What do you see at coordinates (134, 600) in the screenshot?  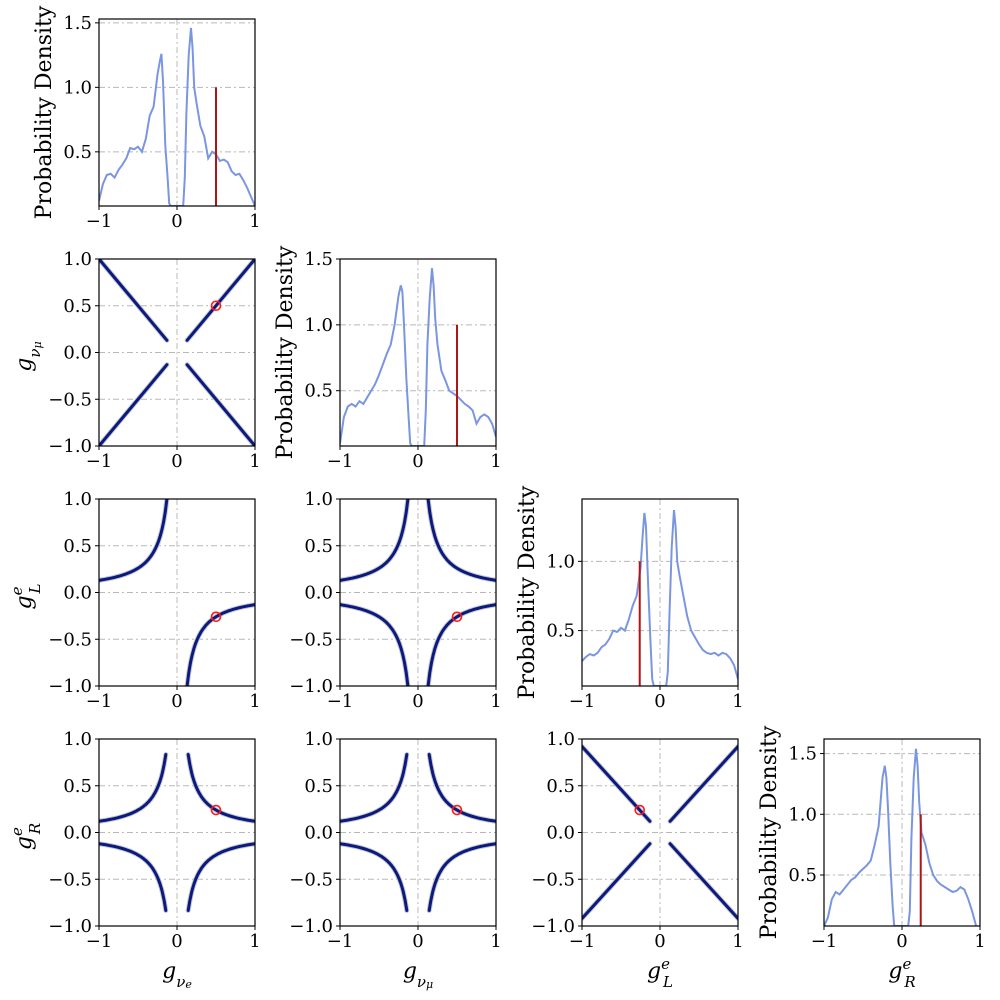 I see `panel-gnue-vs-gLe: −1.0 −0.5 0.0 0.5 1.0 −1 0 1 geL` at bounding box center [134, 600].